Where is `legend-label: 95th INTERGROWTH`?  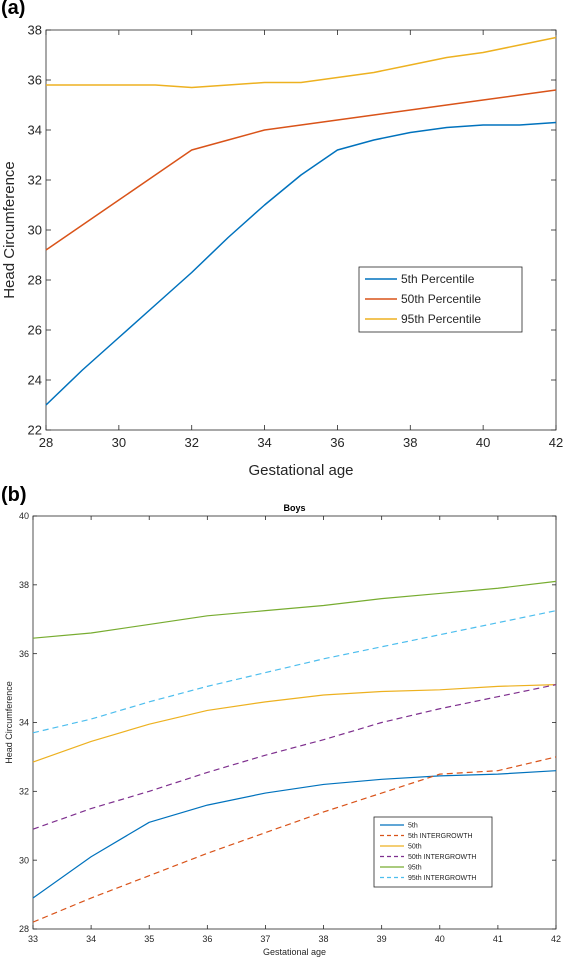
legend-label: 95th INTERGROWTH is located at coordinates (442, 878).